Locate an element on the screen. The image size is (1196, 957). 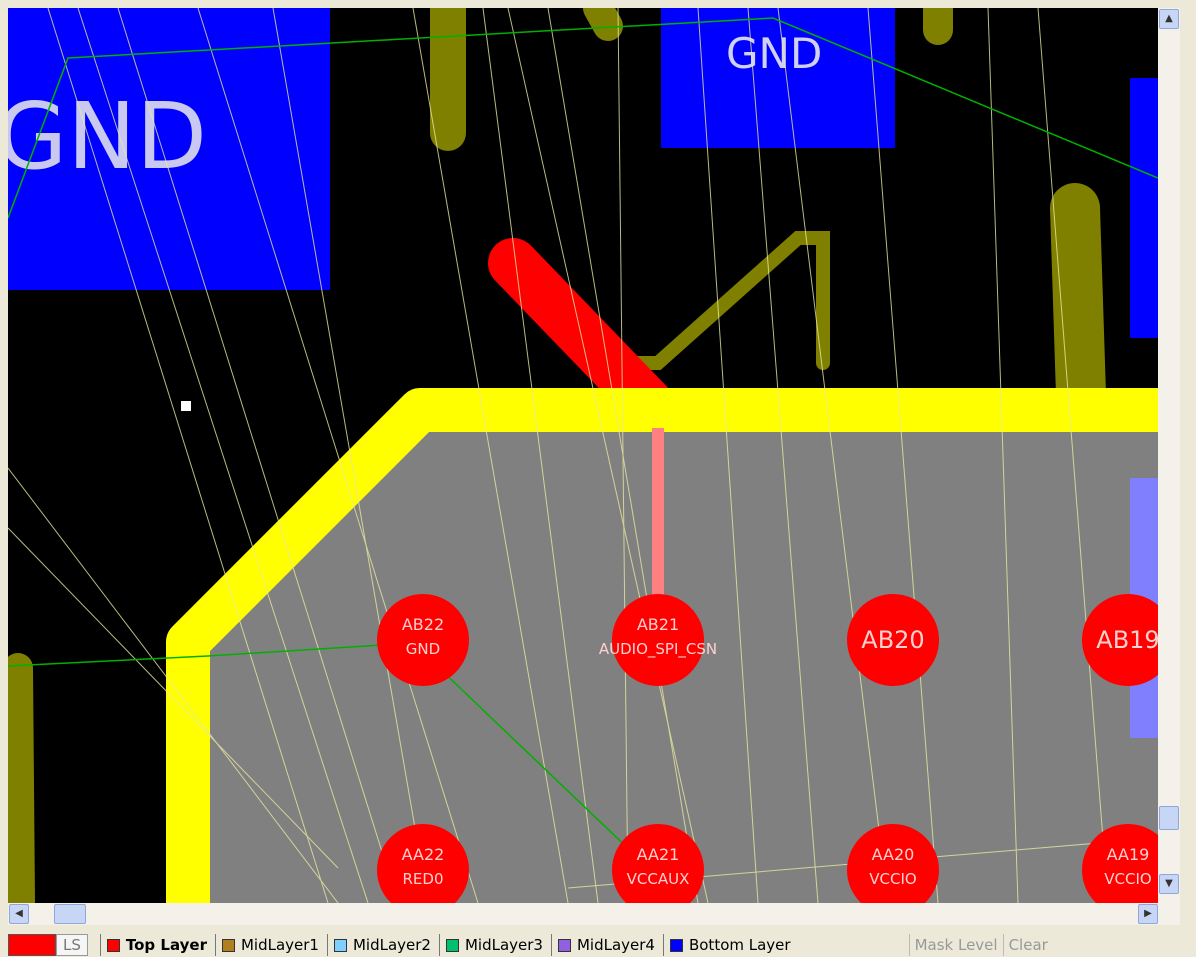
pad-net: AUDIO_SPI_CSN is located at coordinates (658, 649).